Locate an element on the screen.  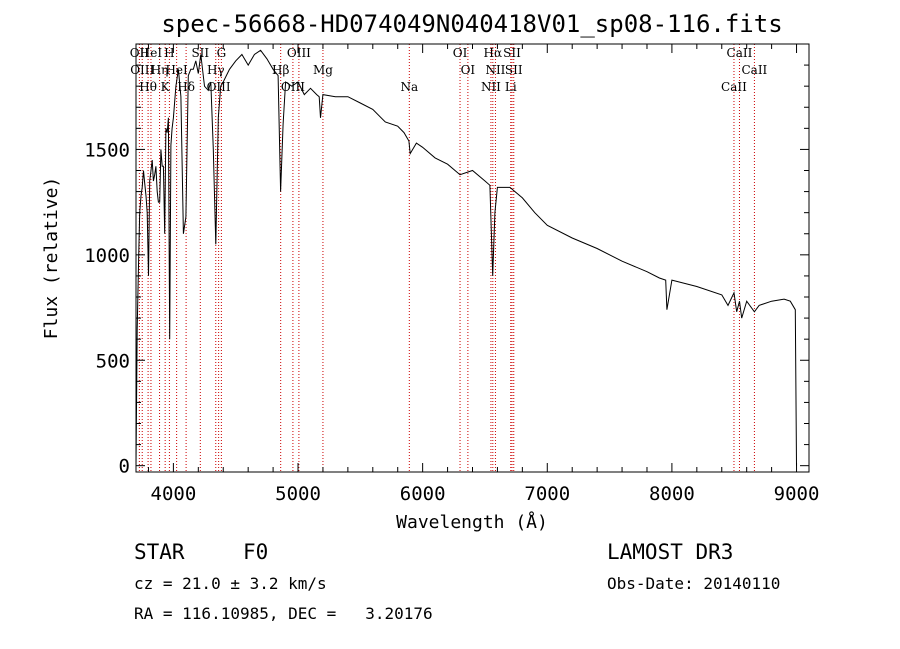
line-label-28: CaII is located at coordinates (754, 70).